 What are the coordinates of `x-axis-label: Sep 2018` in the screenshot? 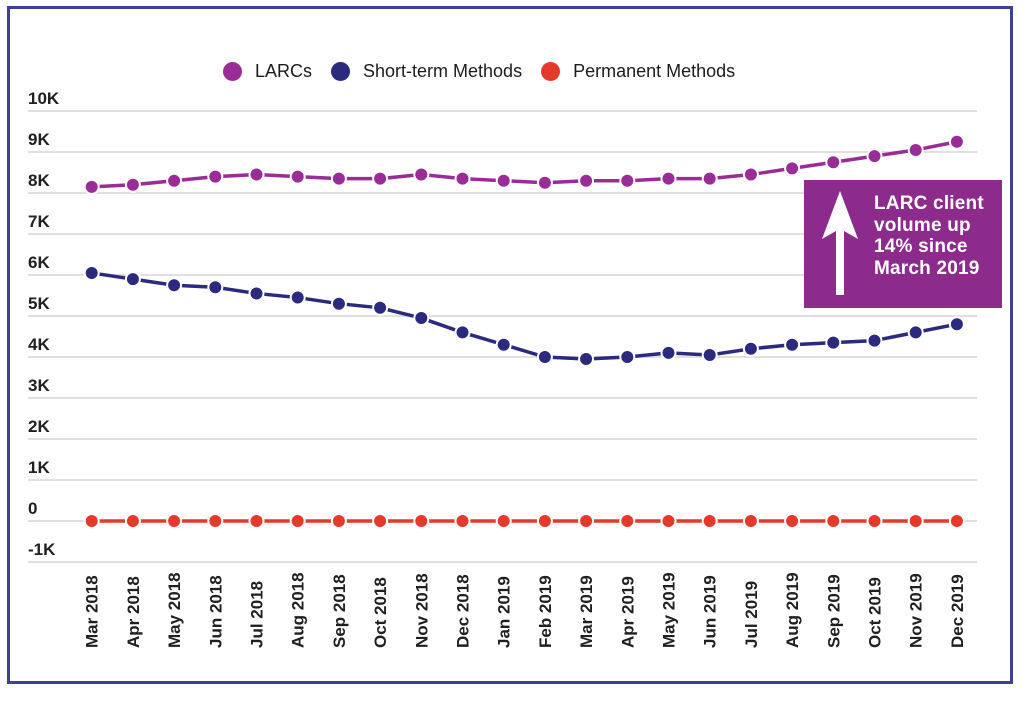 It's located at (339, 611).